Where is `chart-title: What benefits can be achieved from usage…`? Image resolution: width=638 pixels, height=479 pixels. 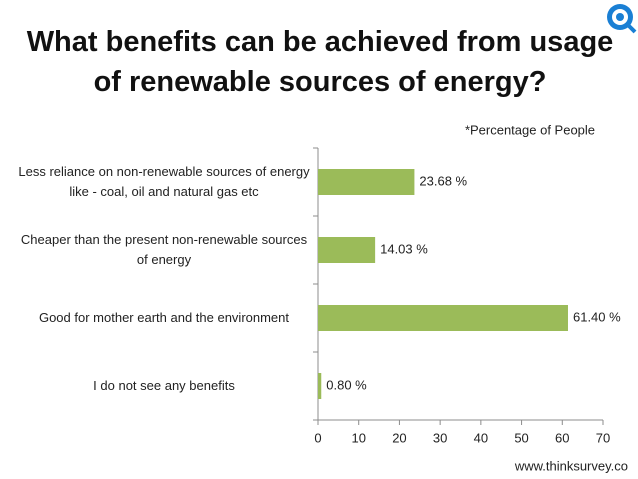
chart-title: What benefits can be achieved from usage… is located at coordinates (320, 62).